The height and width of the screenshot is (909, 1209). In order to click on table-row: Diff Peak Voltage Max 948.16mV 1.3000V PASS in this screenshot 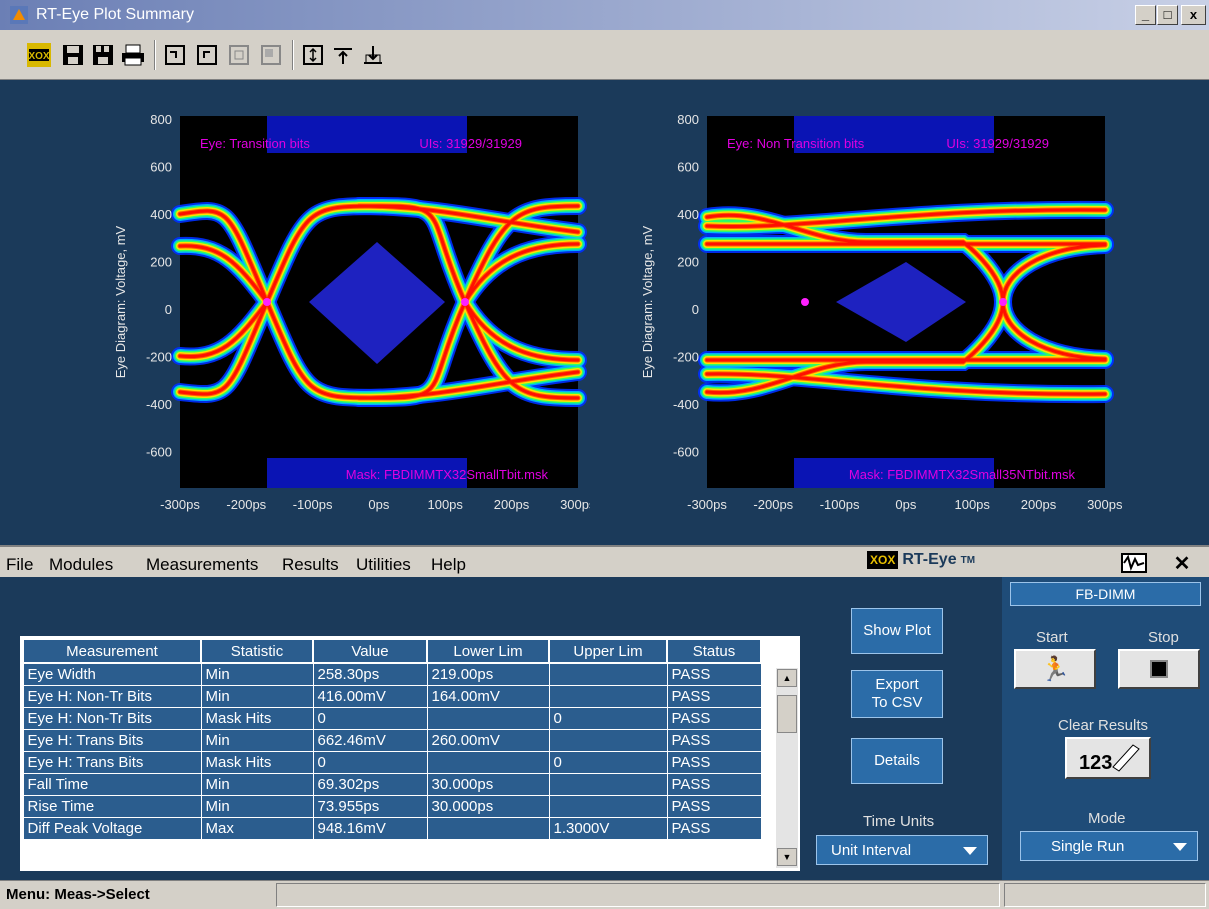, I will do `click(392, 828)`.